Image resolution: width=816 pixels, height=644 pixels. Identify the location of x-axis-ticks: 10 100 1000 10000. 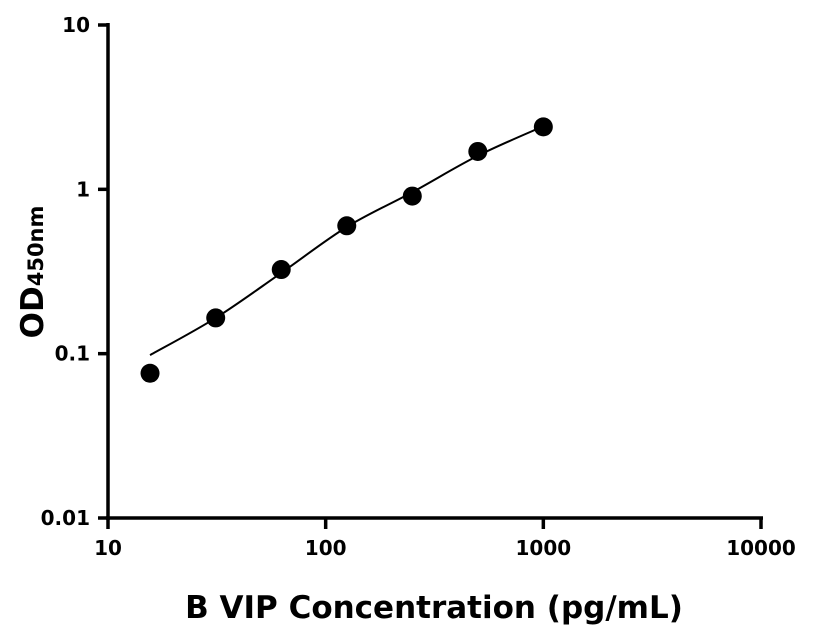
(445, 539).